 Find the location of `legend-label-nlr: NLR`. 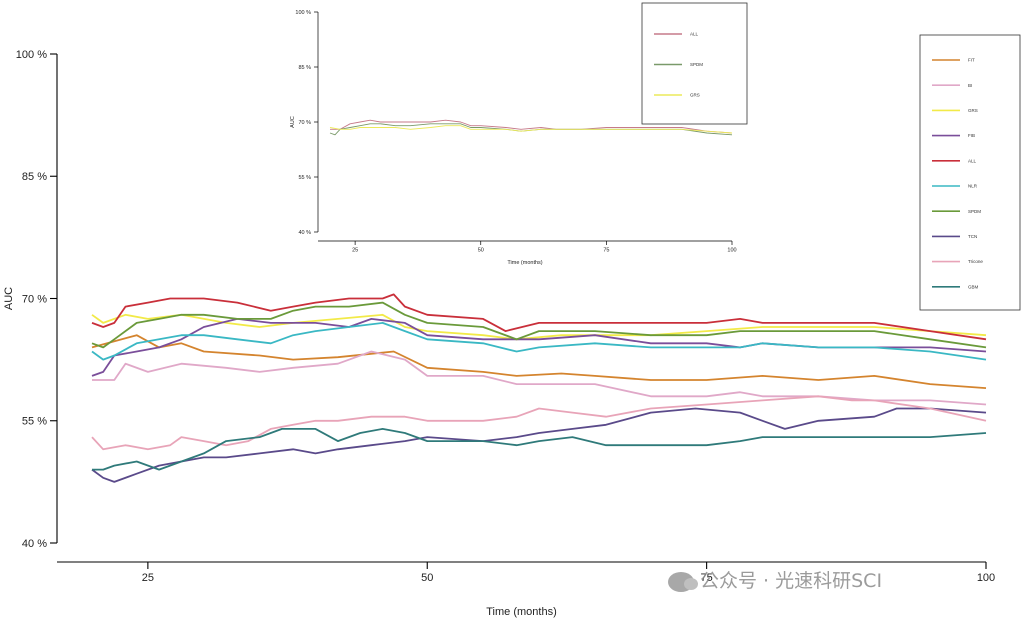

legend-label-nlr: NLR is located at coordinates (973, 186).